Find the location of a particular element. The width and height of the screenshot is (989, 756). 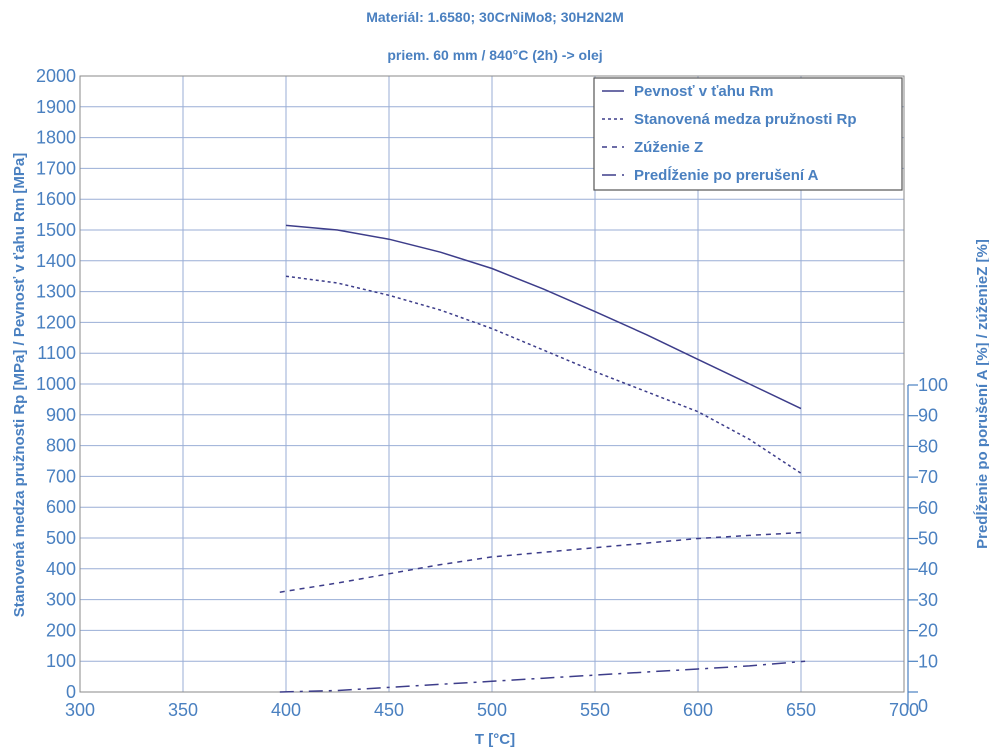

y-tick-label: 500 is located at coordinates (61, 538).